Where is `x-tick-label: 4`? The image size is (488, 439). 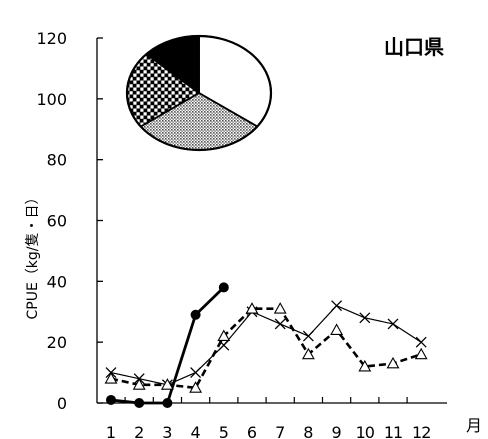 x-tick-label: 4 is located at coordinates (196, 431).